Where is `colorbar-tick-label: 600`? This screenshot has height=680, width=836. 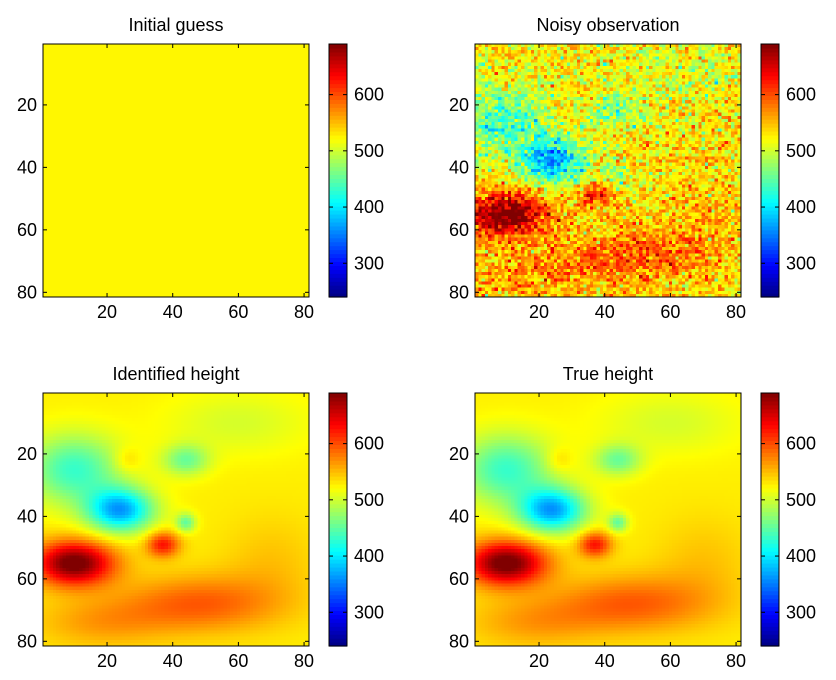 colorbar-tick-label: 600 is located at coordinates (801, 95).